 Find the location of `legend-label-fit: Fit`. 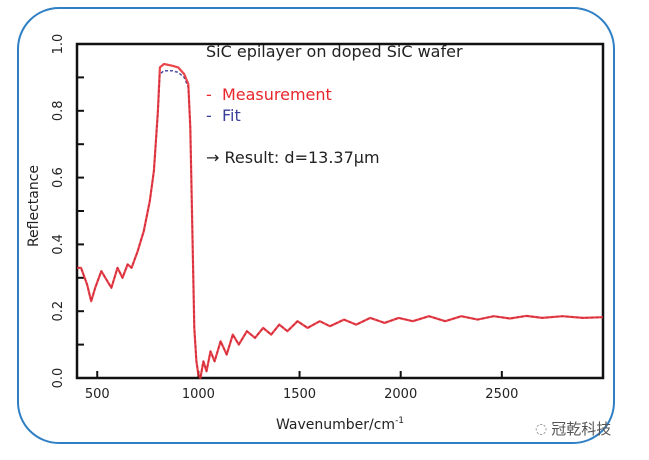

legend-label-fit: Fit is located at coordinates (231, 115).